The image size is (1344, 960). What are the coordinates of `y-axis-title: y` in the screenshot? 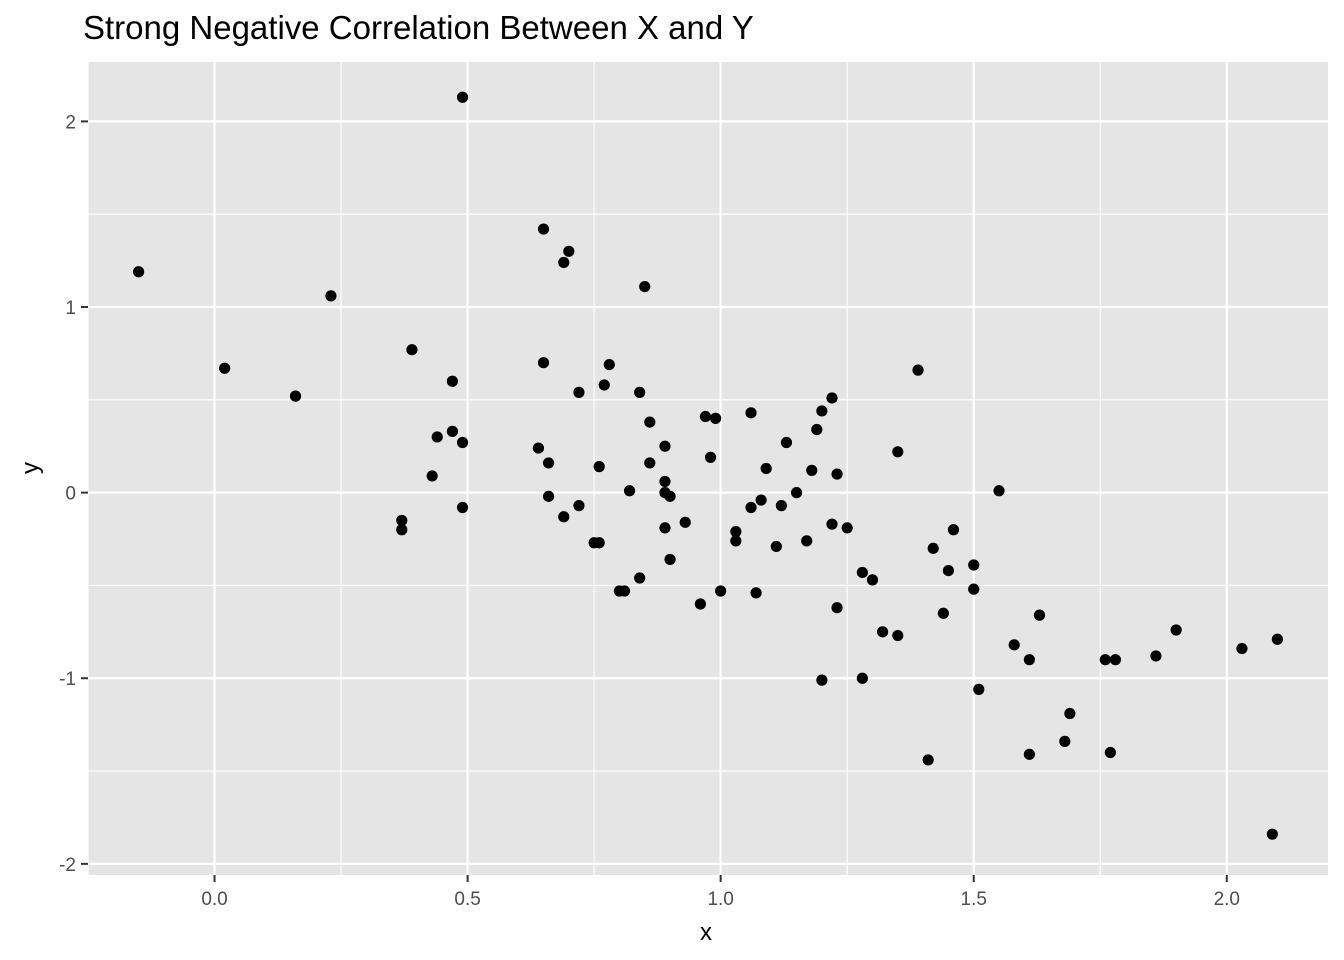 It's located at (30, 468).